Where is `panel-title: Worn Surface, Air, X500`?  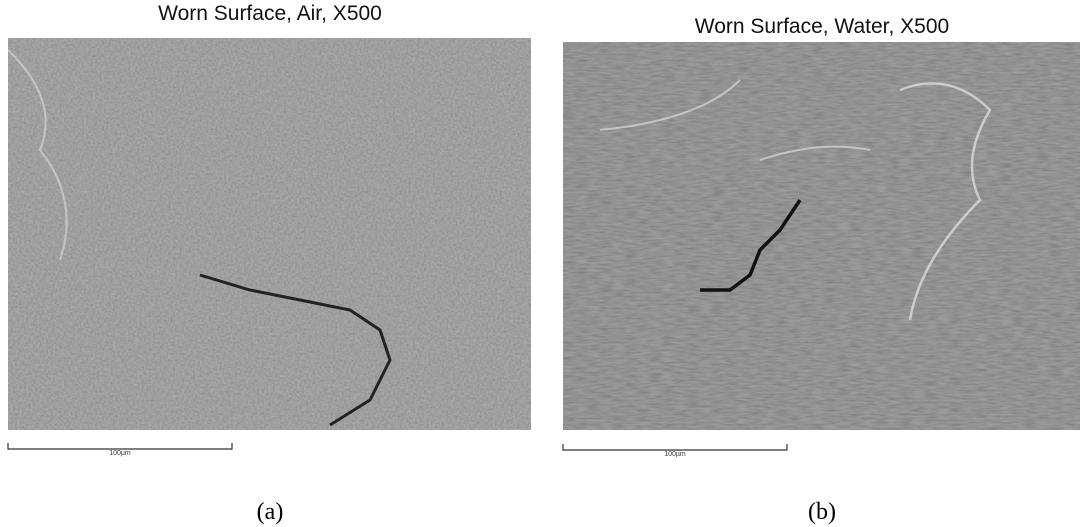 panel-title: Worn Surface, Air, X500 is located at coordinates (270, 13).